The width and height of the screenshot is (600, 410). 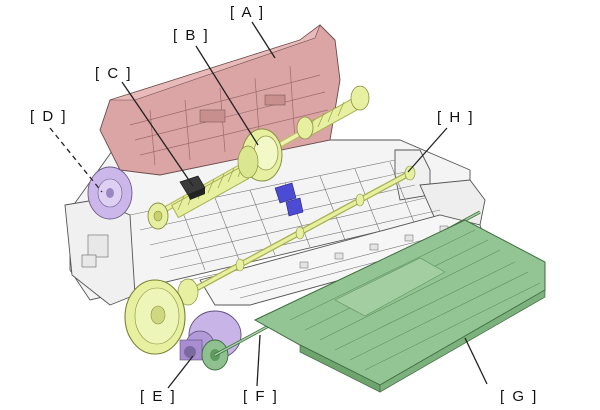 I want to click on part-h-front-shaft, so click(x=294, y=235).